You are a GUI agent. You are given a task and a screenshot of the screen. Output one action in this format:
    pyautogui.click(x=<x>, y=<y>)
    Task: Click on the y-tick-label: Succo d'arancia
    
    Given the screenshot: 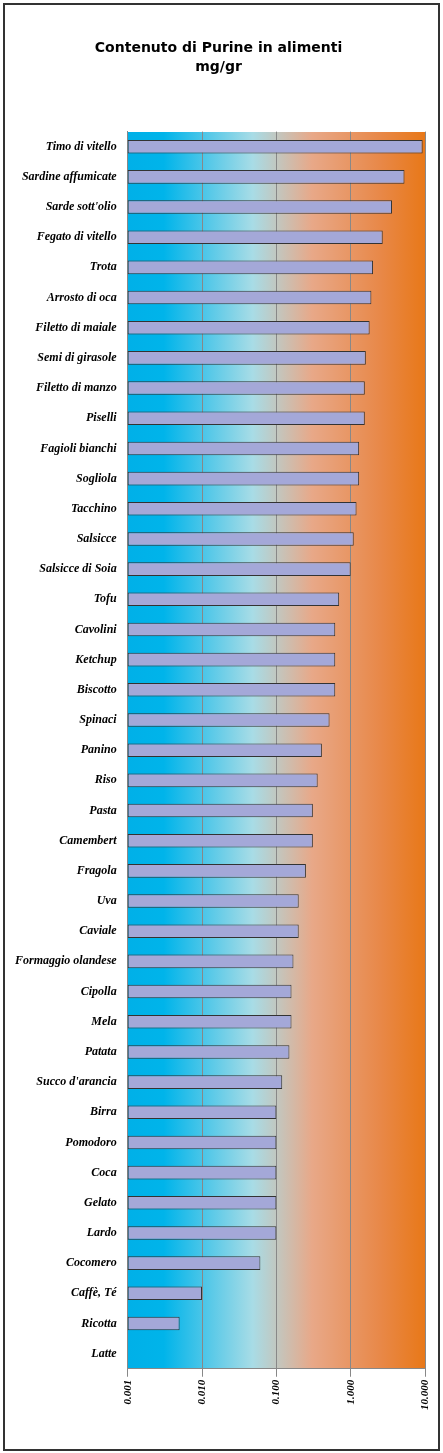 What is the action you would take?
    pyautogui.click(x=76, y=1081)
    